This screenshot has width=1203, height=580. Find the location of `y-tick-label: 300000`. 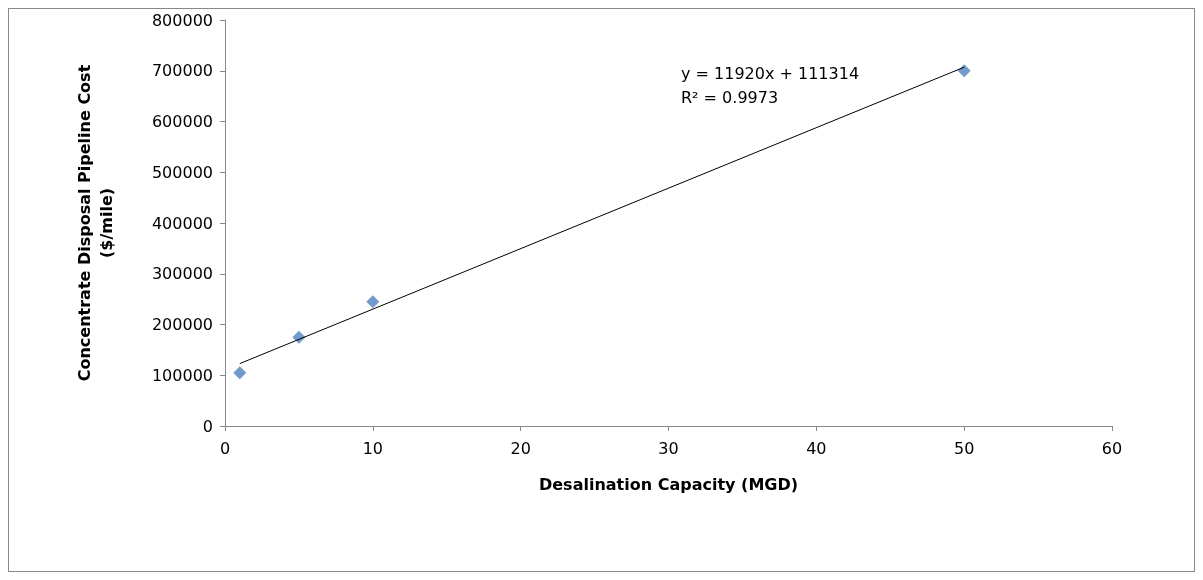

y-tick-label: 300000 is located at coordinates (182, 274).